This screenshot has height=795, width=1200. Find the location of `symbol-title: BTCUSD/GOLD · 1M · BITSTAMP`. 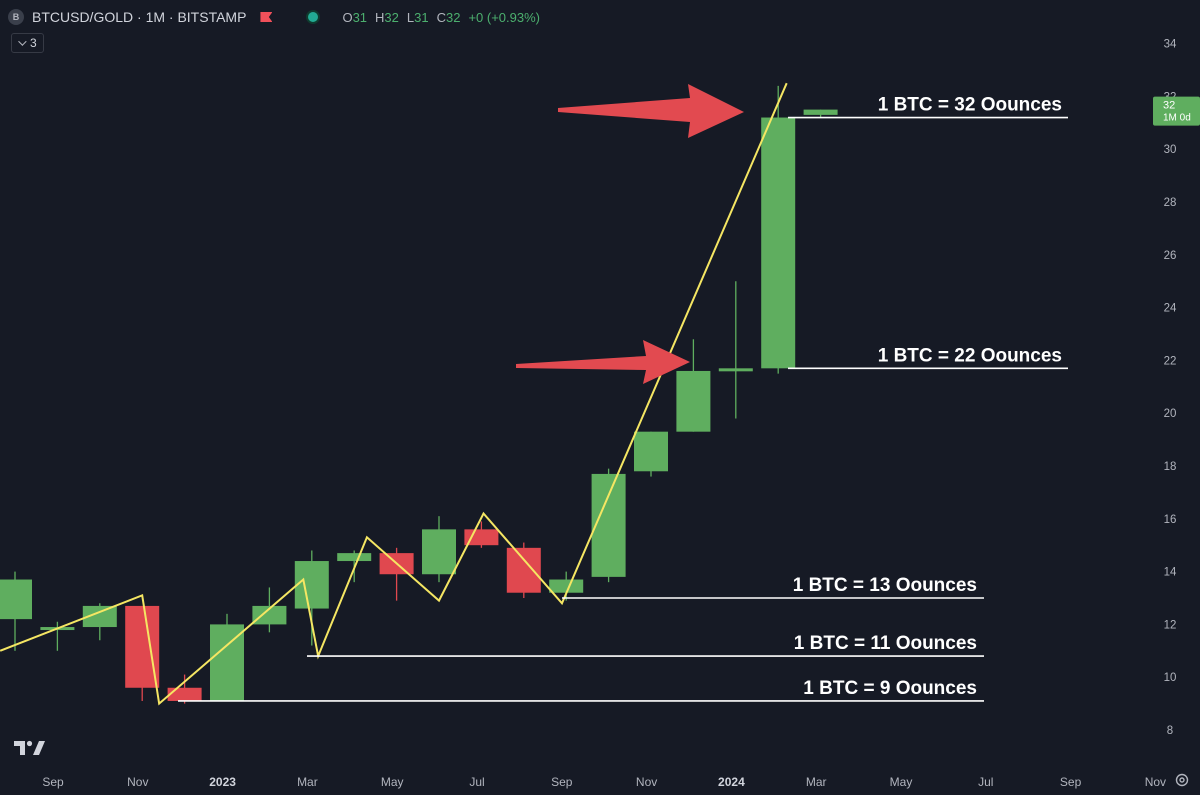

symbol-title: BTCUSD/GOLD · 1M · BITSTAMP is located at coordinates (139, 17).